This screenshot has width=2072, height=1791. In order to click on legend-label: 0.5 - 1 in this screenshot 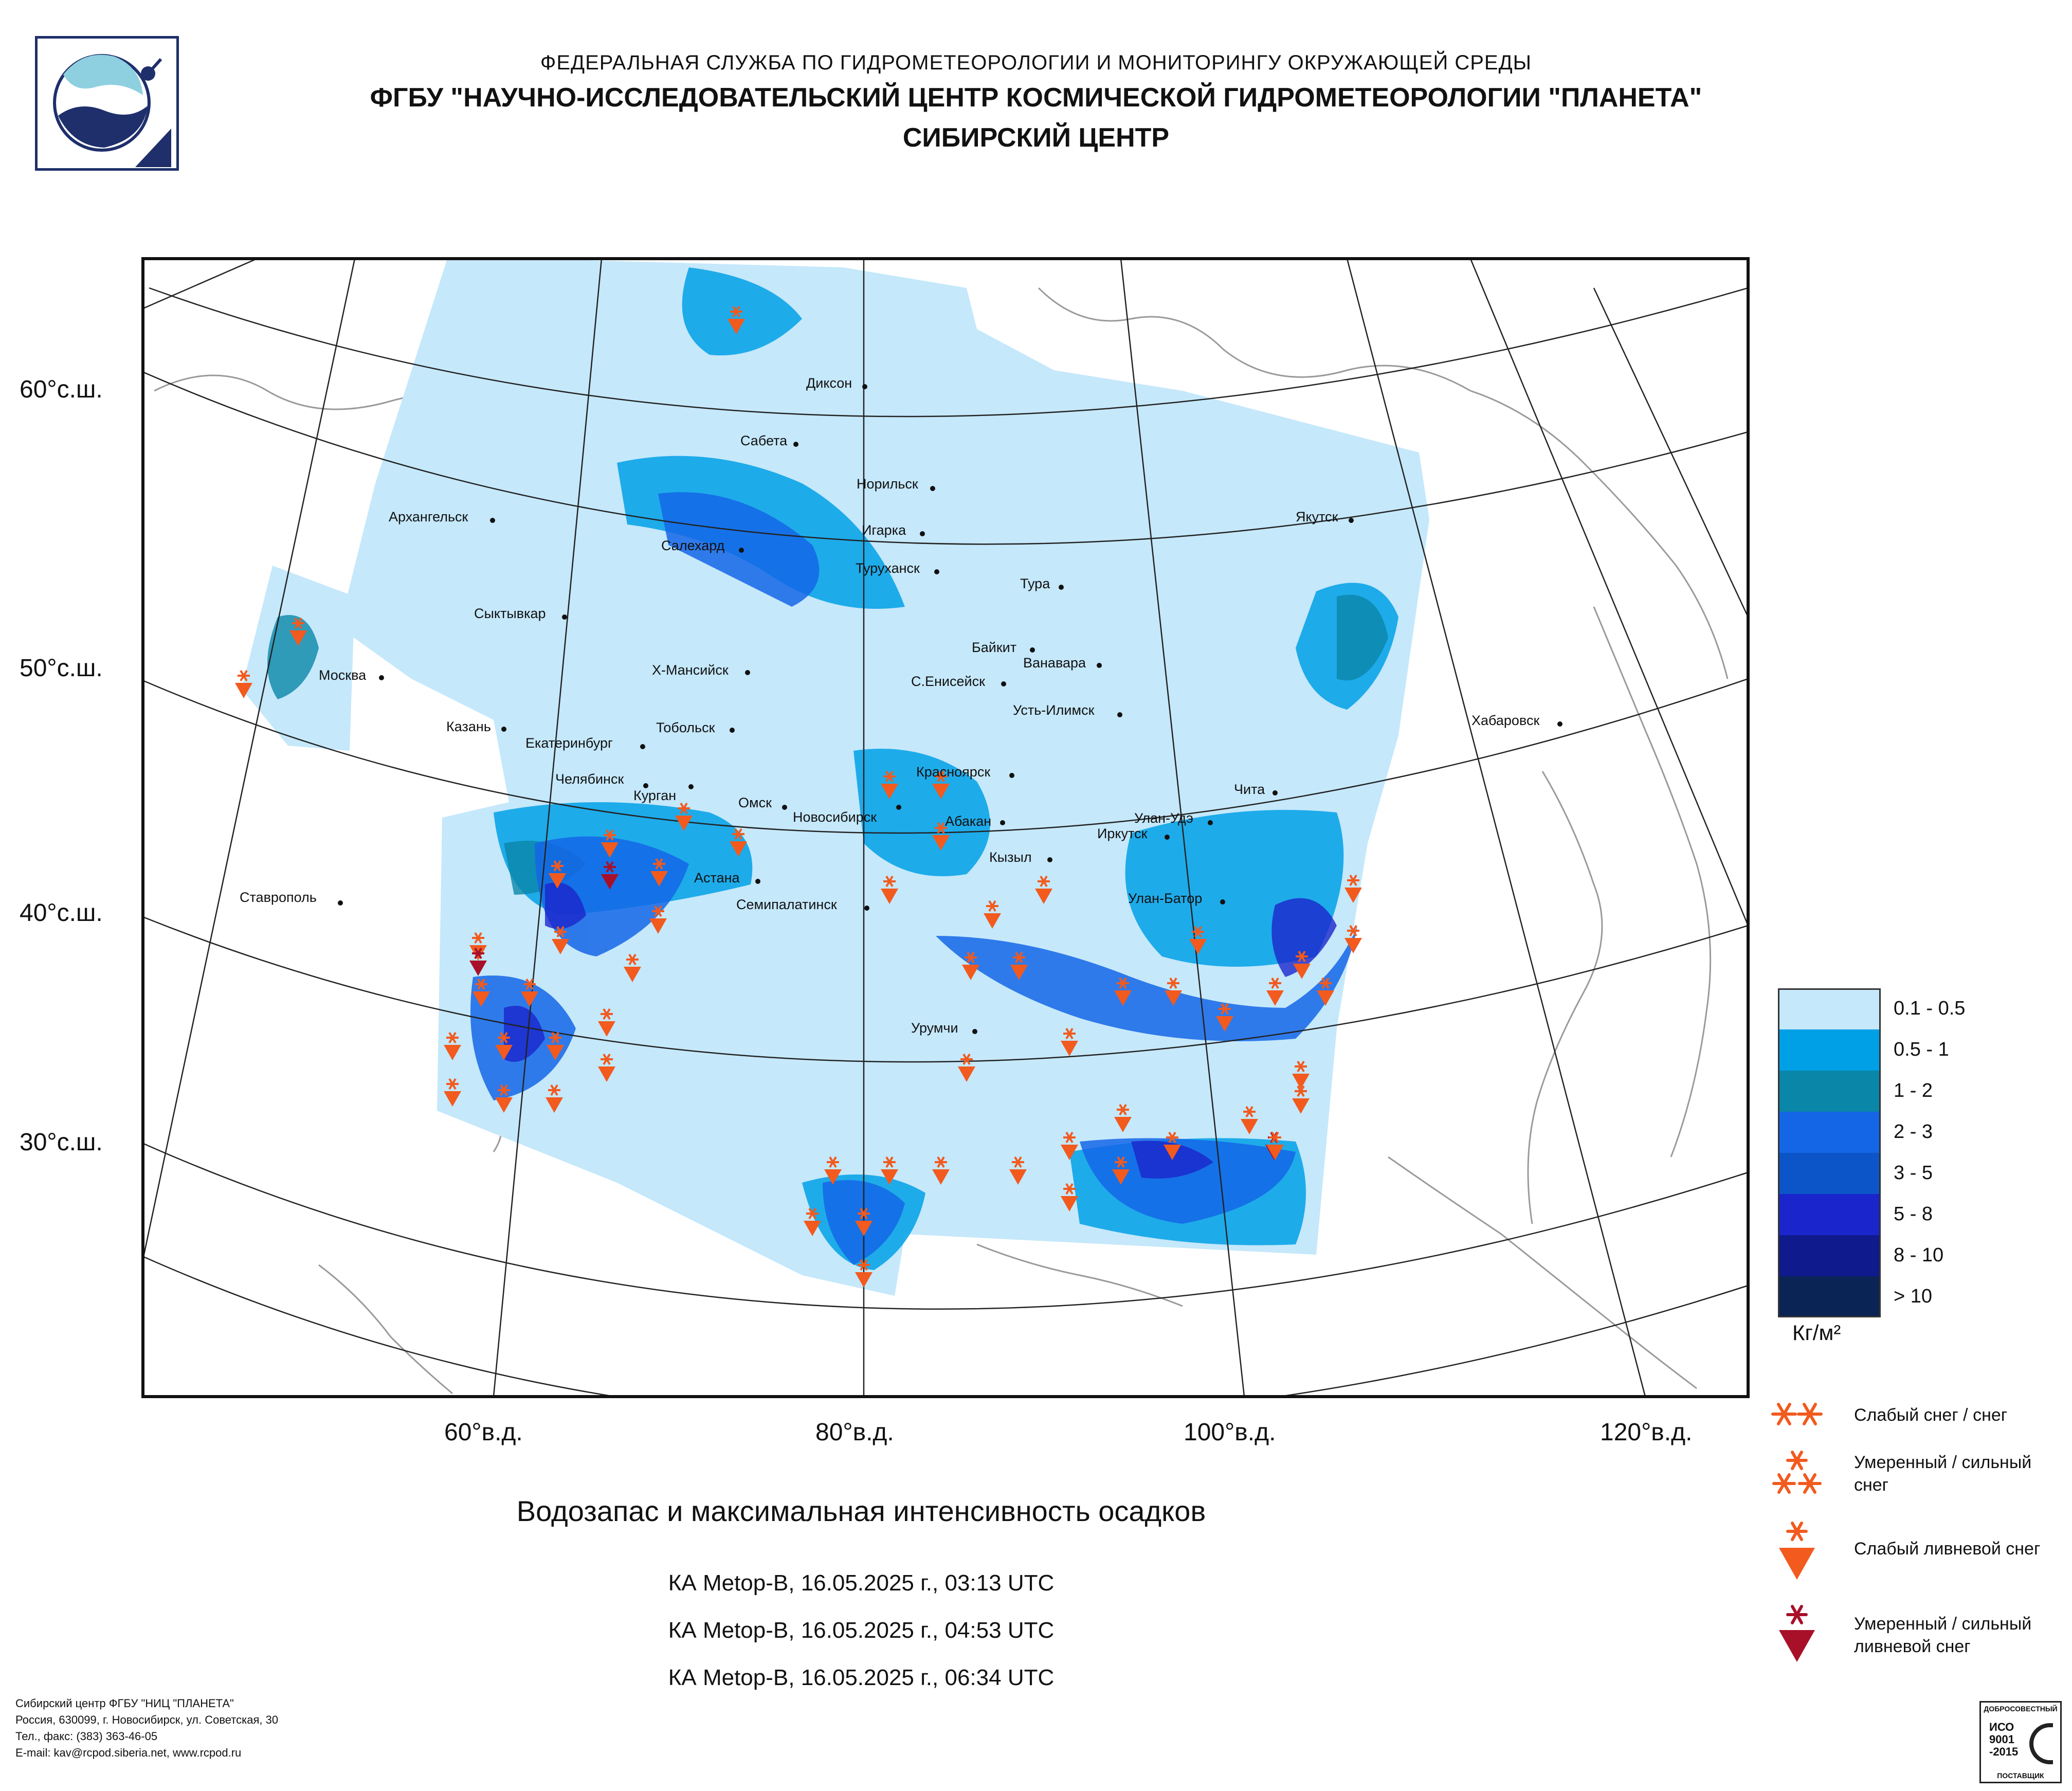, I will do `click(1921, 1049)`.